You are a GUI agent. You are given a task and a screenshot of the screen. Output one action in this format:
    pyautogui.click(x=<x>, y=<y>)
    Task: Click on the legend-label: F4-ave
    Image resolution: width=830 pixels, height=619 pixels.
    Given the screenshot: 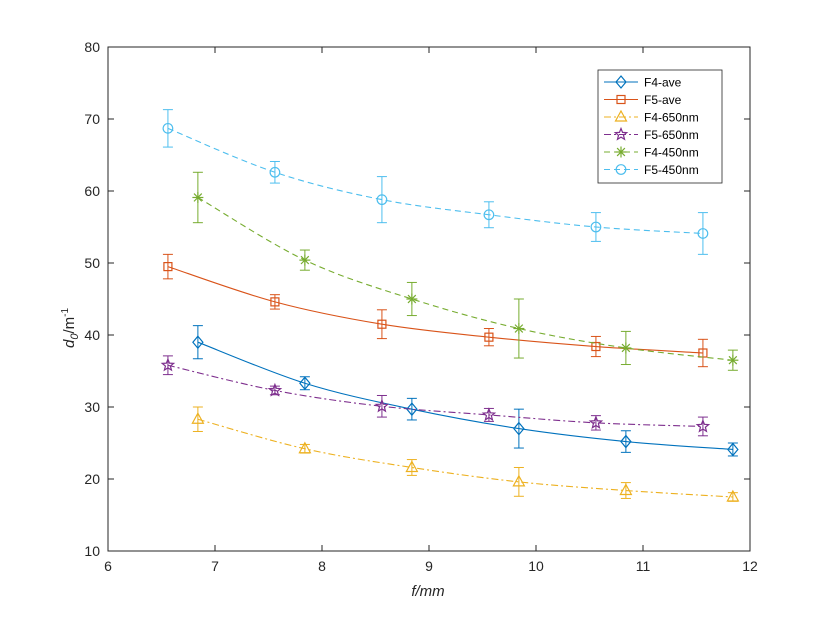 What is the action you would take?
    pyautogui.click(x=663, y=83)
    